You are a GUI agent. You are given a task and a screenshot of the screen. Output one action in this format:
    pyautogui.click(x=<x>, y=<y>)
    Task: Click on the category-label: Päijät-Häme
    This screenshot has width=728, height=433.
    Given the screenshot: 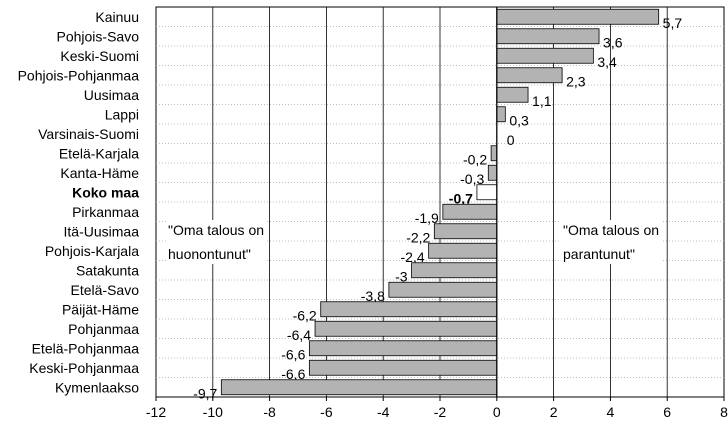 What is the action you would take?
    pyautogui.click(x=100, y=309)
    